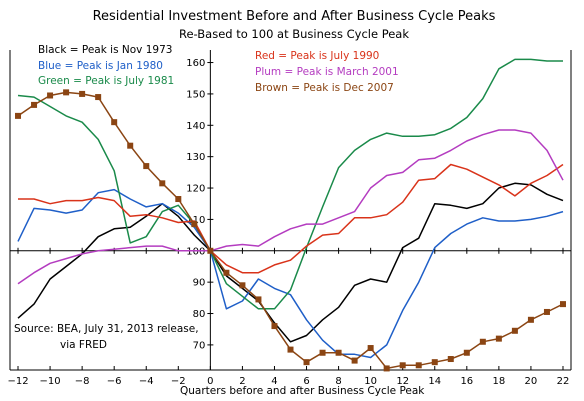 Image resolution: width=584 pixels, height=401 pixels. What do you see at coordinates (338, 381) in the screenshot?
I see `x-tick-label: 8` at bounding box center [338, 381].